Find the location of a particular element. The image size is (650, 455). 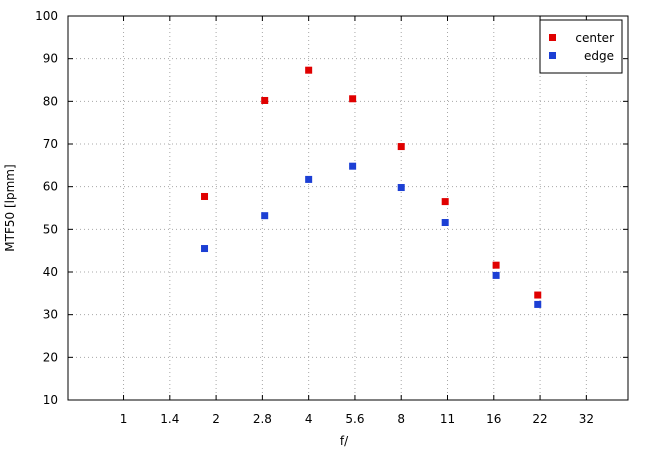

x-axis-title: f/ is located at coordinates (344, 441).